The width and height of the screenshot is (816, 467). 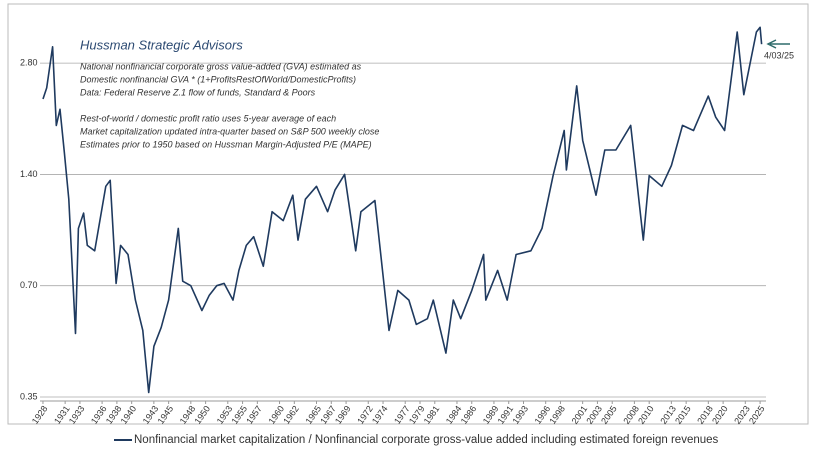 What do you see at coordinates (29, 63) in the screenshot?
I see `y-tick-label: 2.80` at bounding box center [29, 63].